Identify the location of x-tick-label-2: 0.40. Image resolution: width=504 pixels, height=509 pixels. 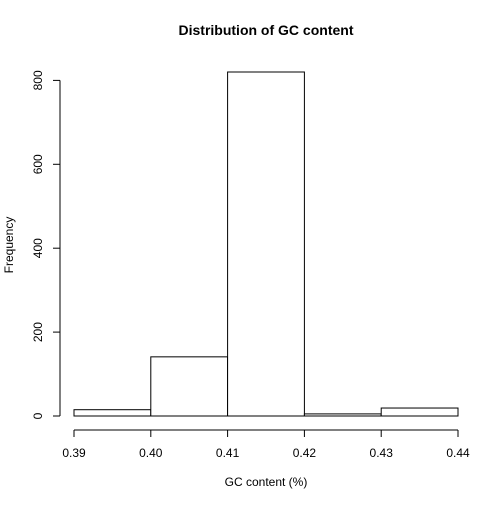
(151, 453).